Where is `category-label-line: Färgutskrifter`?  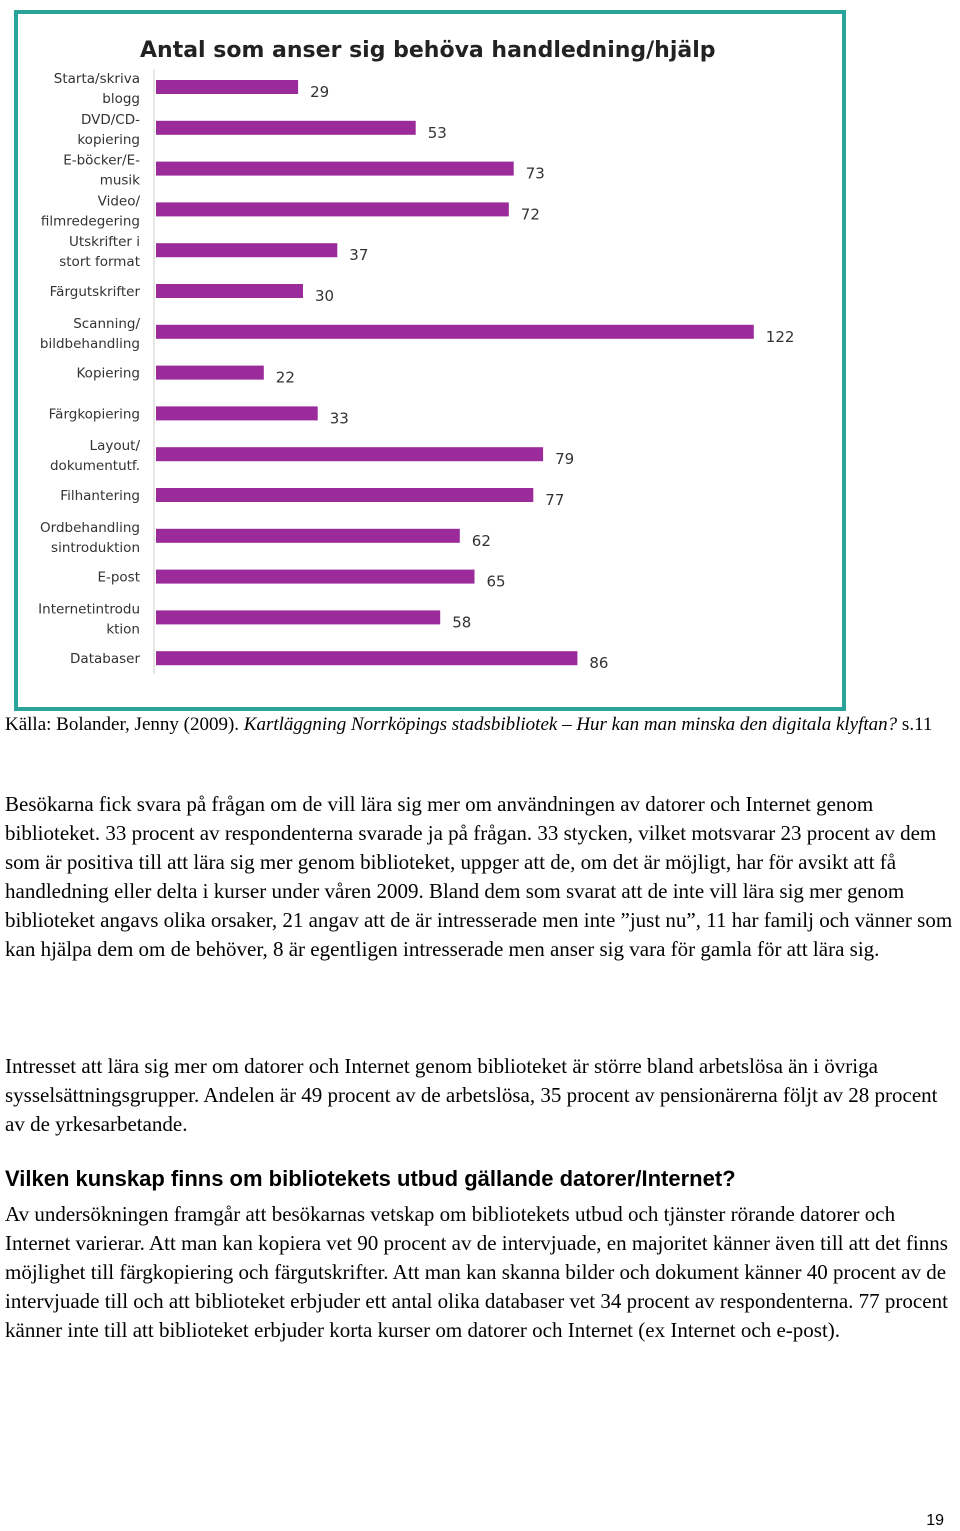 category-label-line: Färgutskrifter is located at coordinates (95, 292).